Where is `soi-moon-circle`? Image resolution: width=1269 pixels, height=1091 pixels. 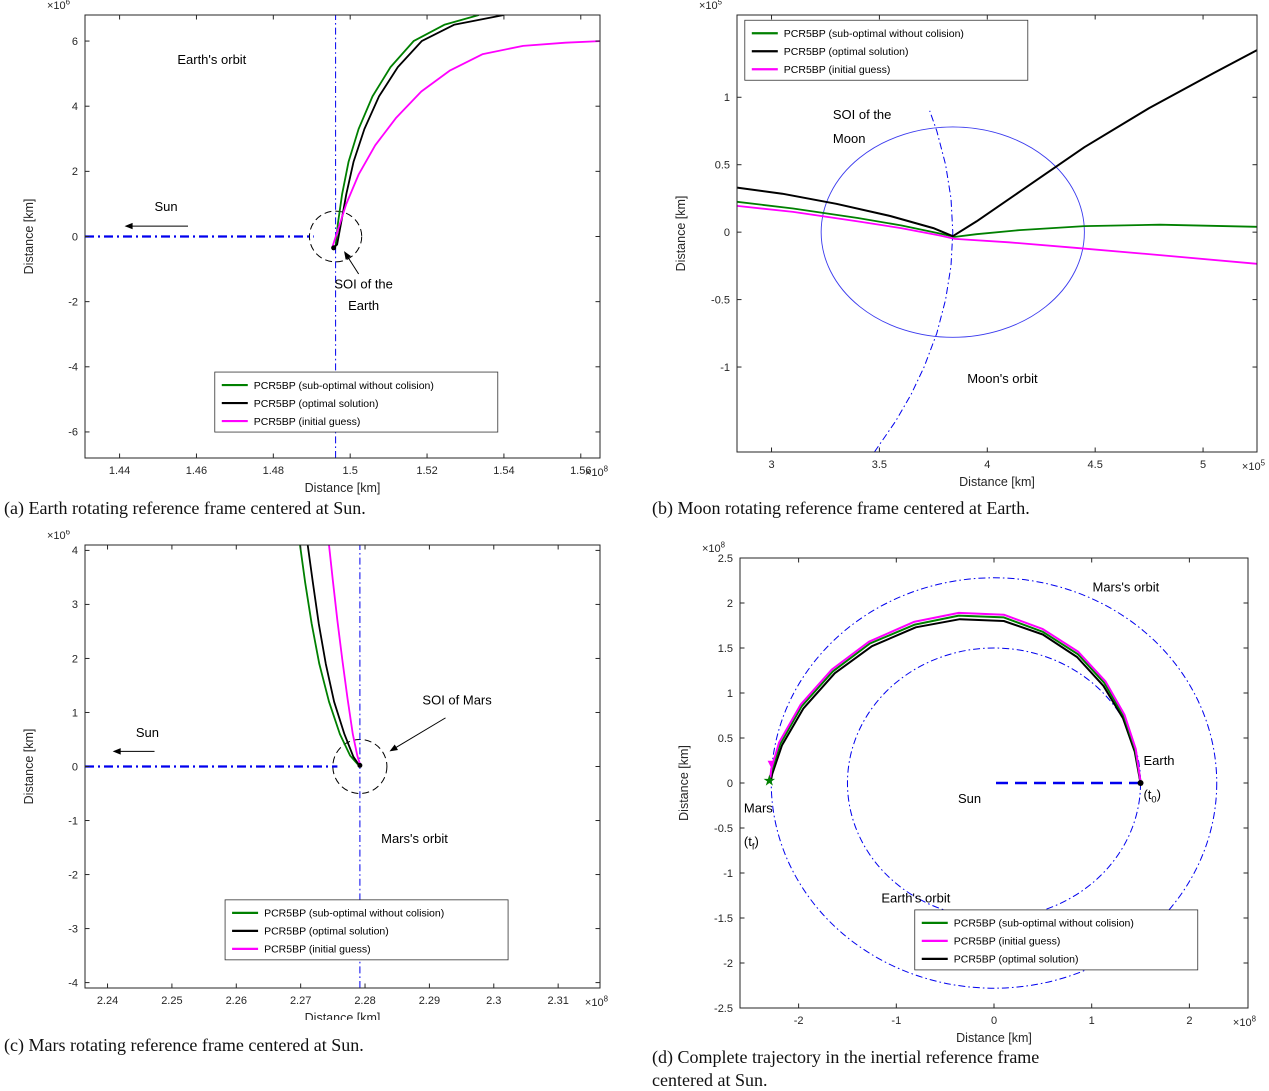
soi-moon-circle is located at coordinates (952, 232).